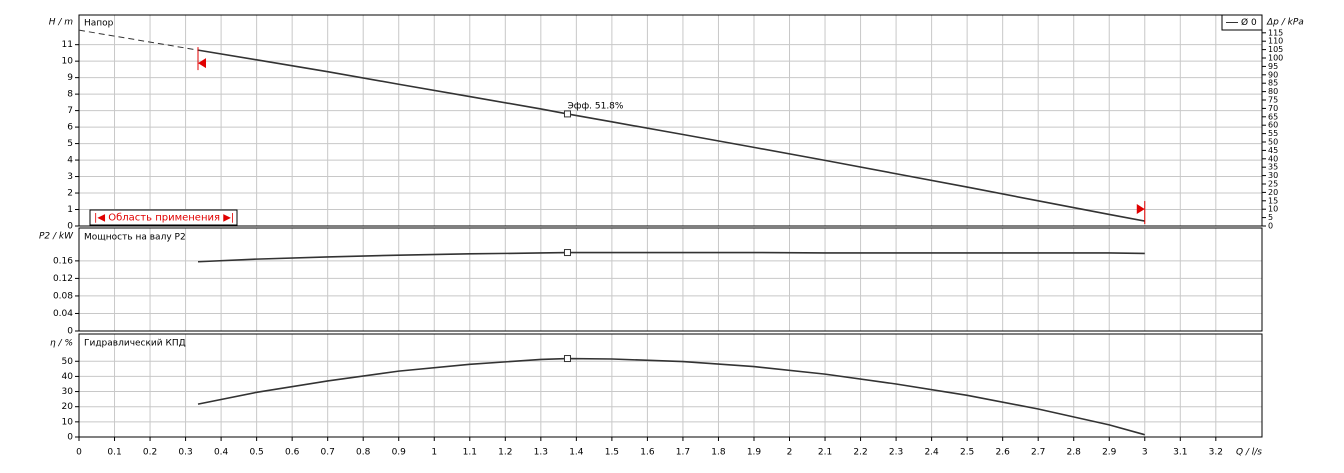  Describe the element at coordinates (1273, 116) in the screenshot. I see `y2-tick-label: 65` at that location.